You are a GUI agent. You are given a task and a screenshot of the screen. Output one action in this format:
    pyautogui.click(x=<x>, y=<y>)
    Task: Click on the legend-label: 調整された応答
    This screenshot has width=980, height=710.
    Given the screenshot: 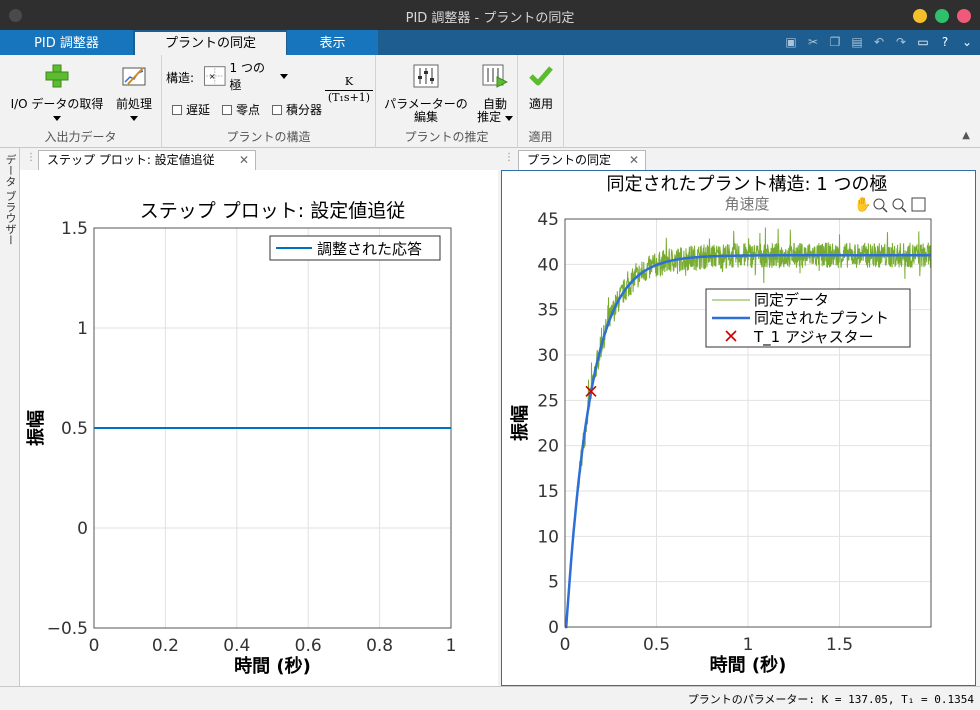 What is the action you would take?
    pyautogui.click(x=369, y=249)
    